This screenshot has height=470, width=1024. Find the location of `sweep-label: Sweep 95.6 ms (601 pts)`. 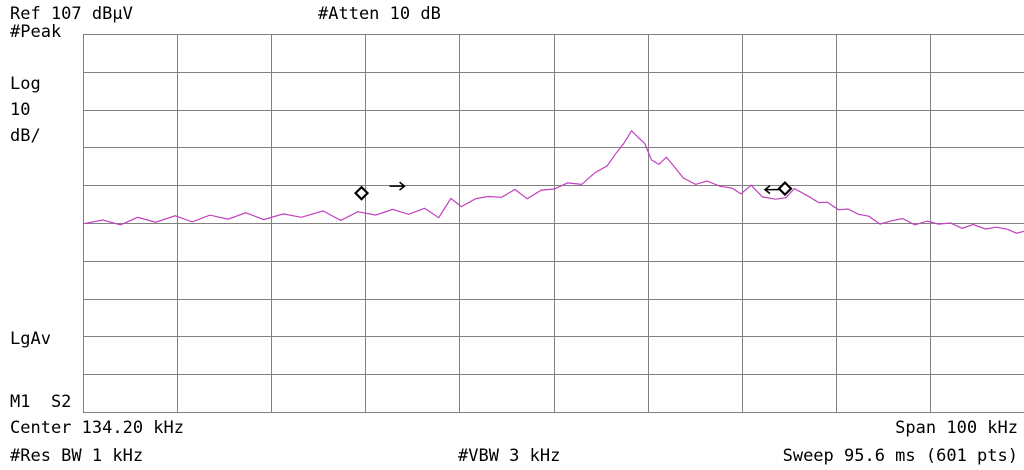

sweep-label: Sweep 95.6 ms (601 pts) is located at coordinates (900, 456).